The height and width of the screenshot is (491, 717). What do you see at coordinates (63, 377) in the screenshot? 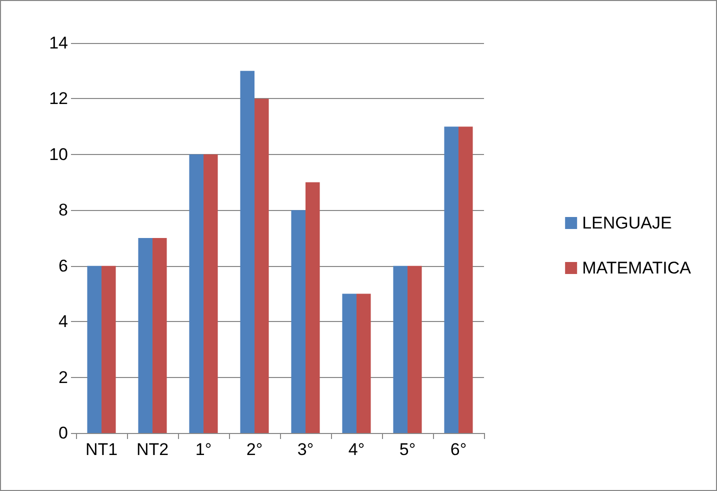
I see `y-tick-label: 2` at bounding box center [63, 377].